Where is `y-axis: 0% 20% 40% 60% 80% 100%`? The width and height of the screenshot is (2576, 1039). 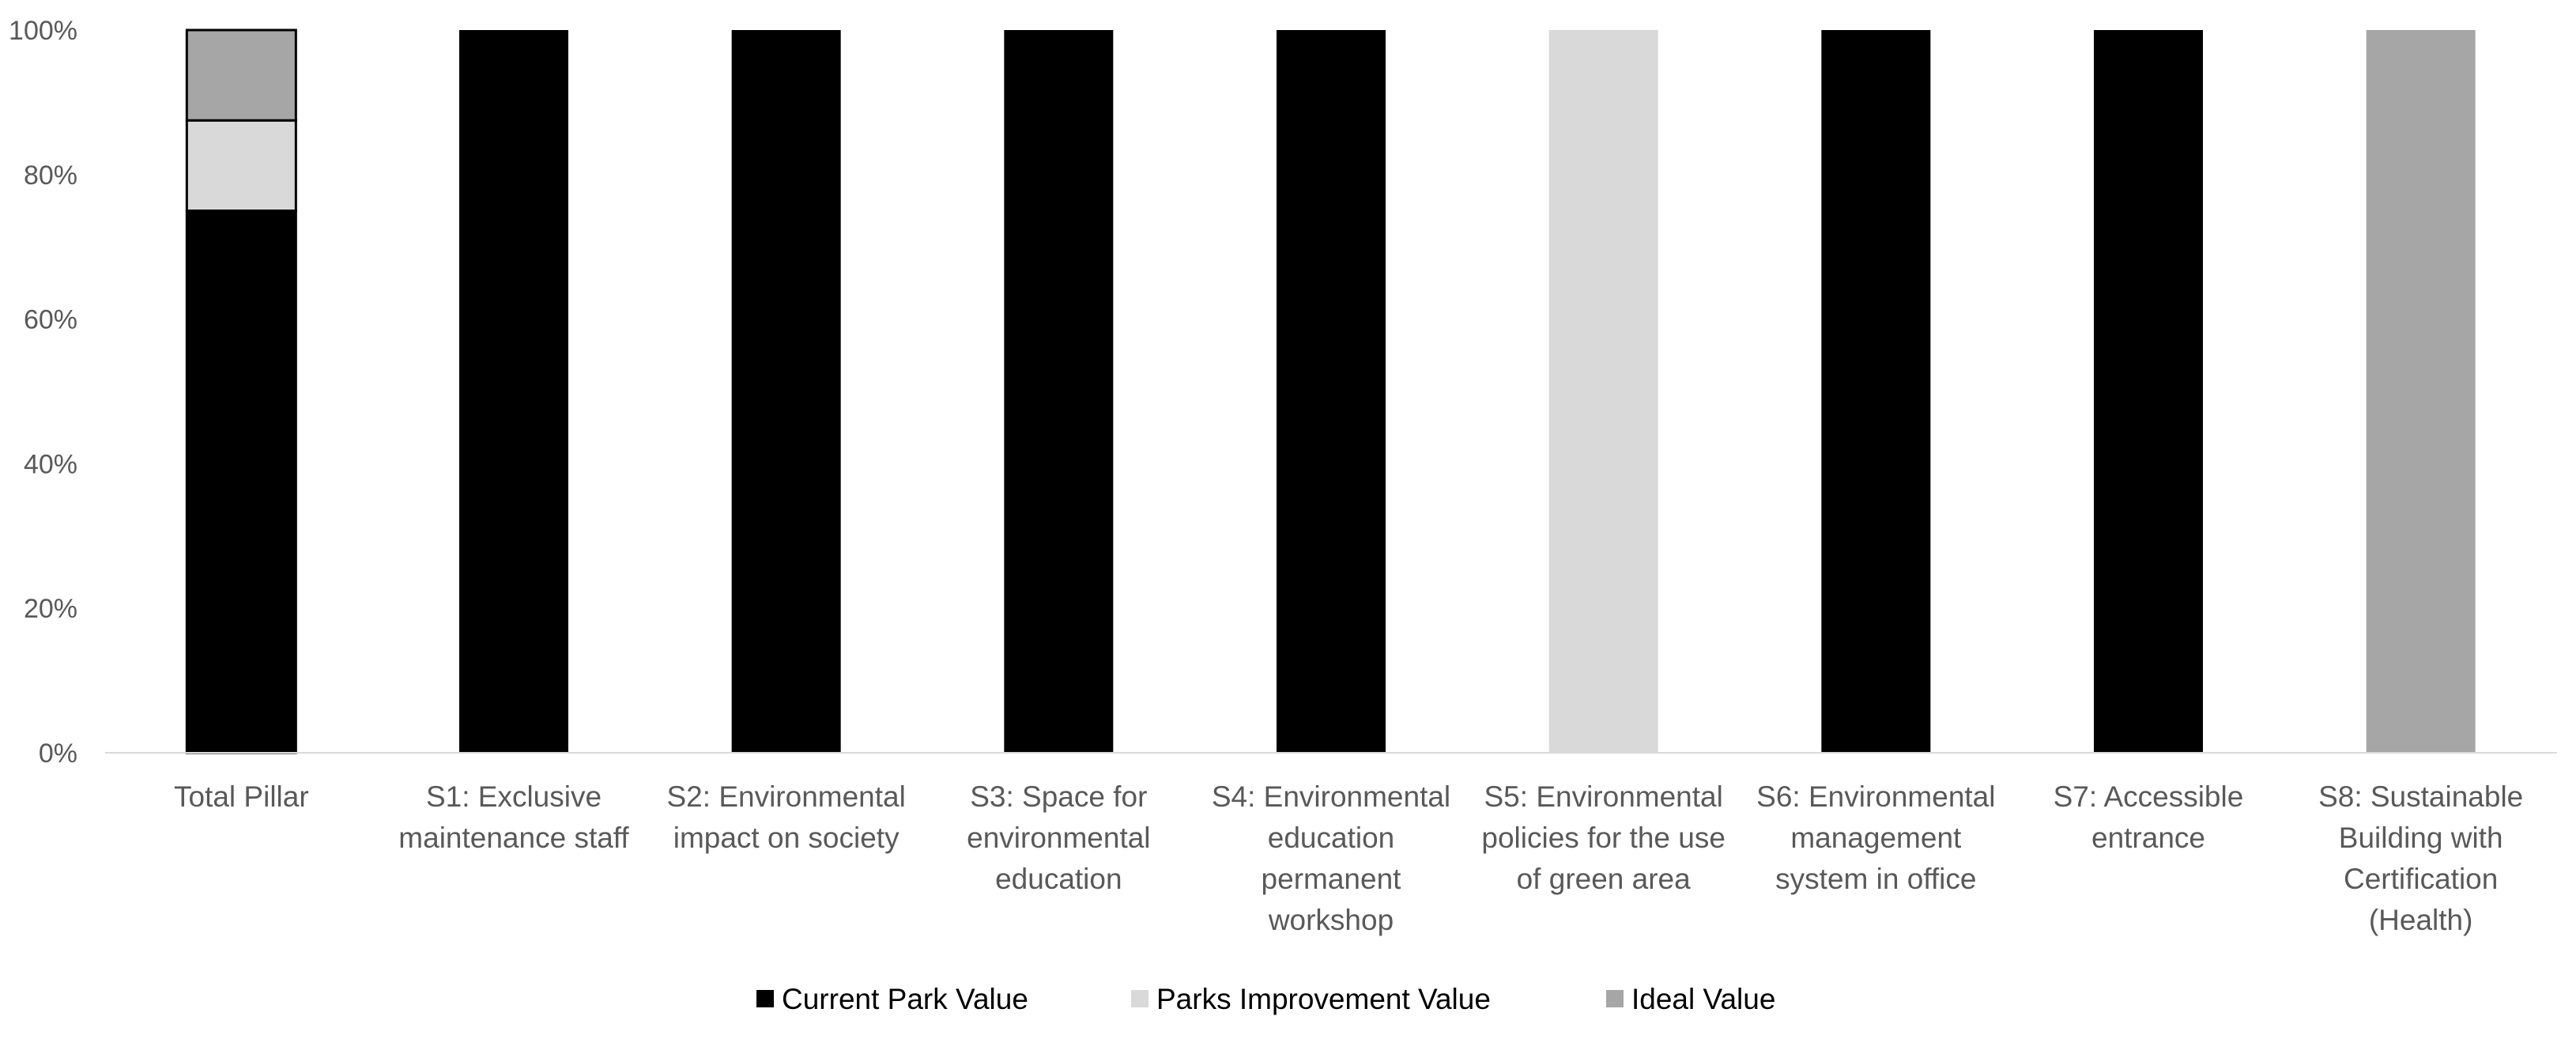 y-axis: 0% 20% 40% 60% 80% 100% is located at coordinates (43, 392).